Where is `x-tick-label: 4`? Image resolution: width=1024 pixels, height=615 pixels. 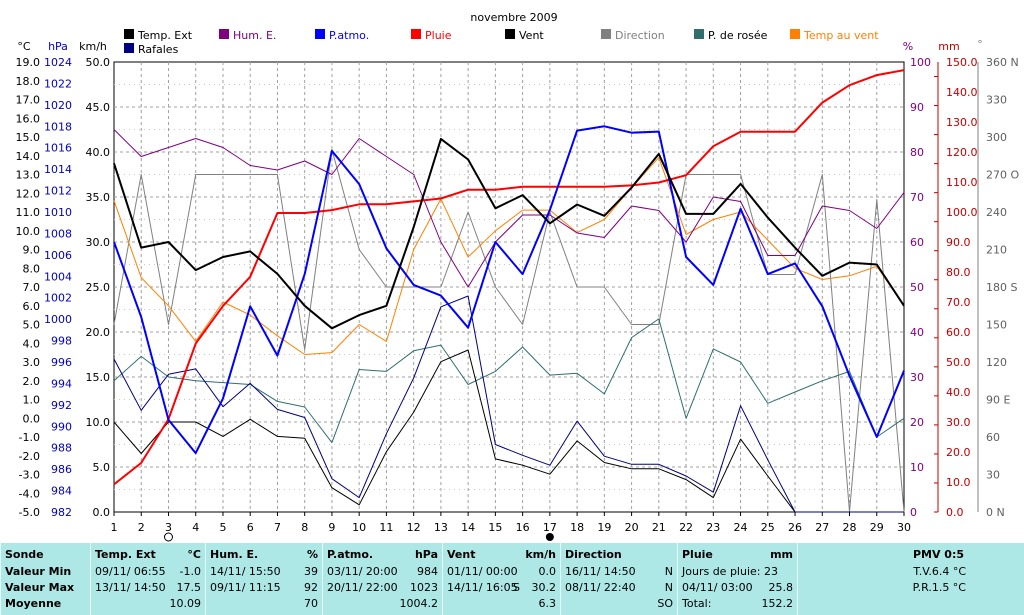 x-tick-label: 4 is located at coordinates (195, 527).